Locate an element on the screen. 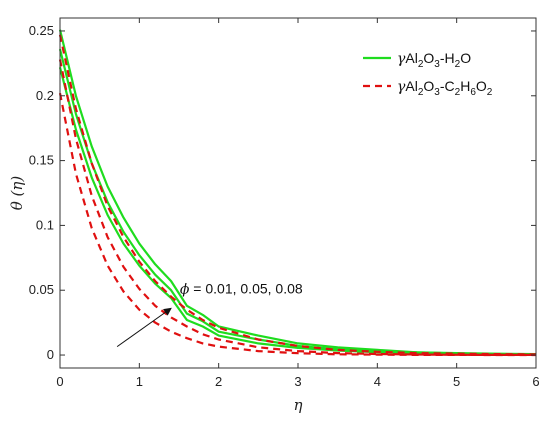 Image resolution: width=550 pixels, height=424 pixels. legend-label-1: γAl2O3-C2H6O2 is located at coordinates (445, 88).